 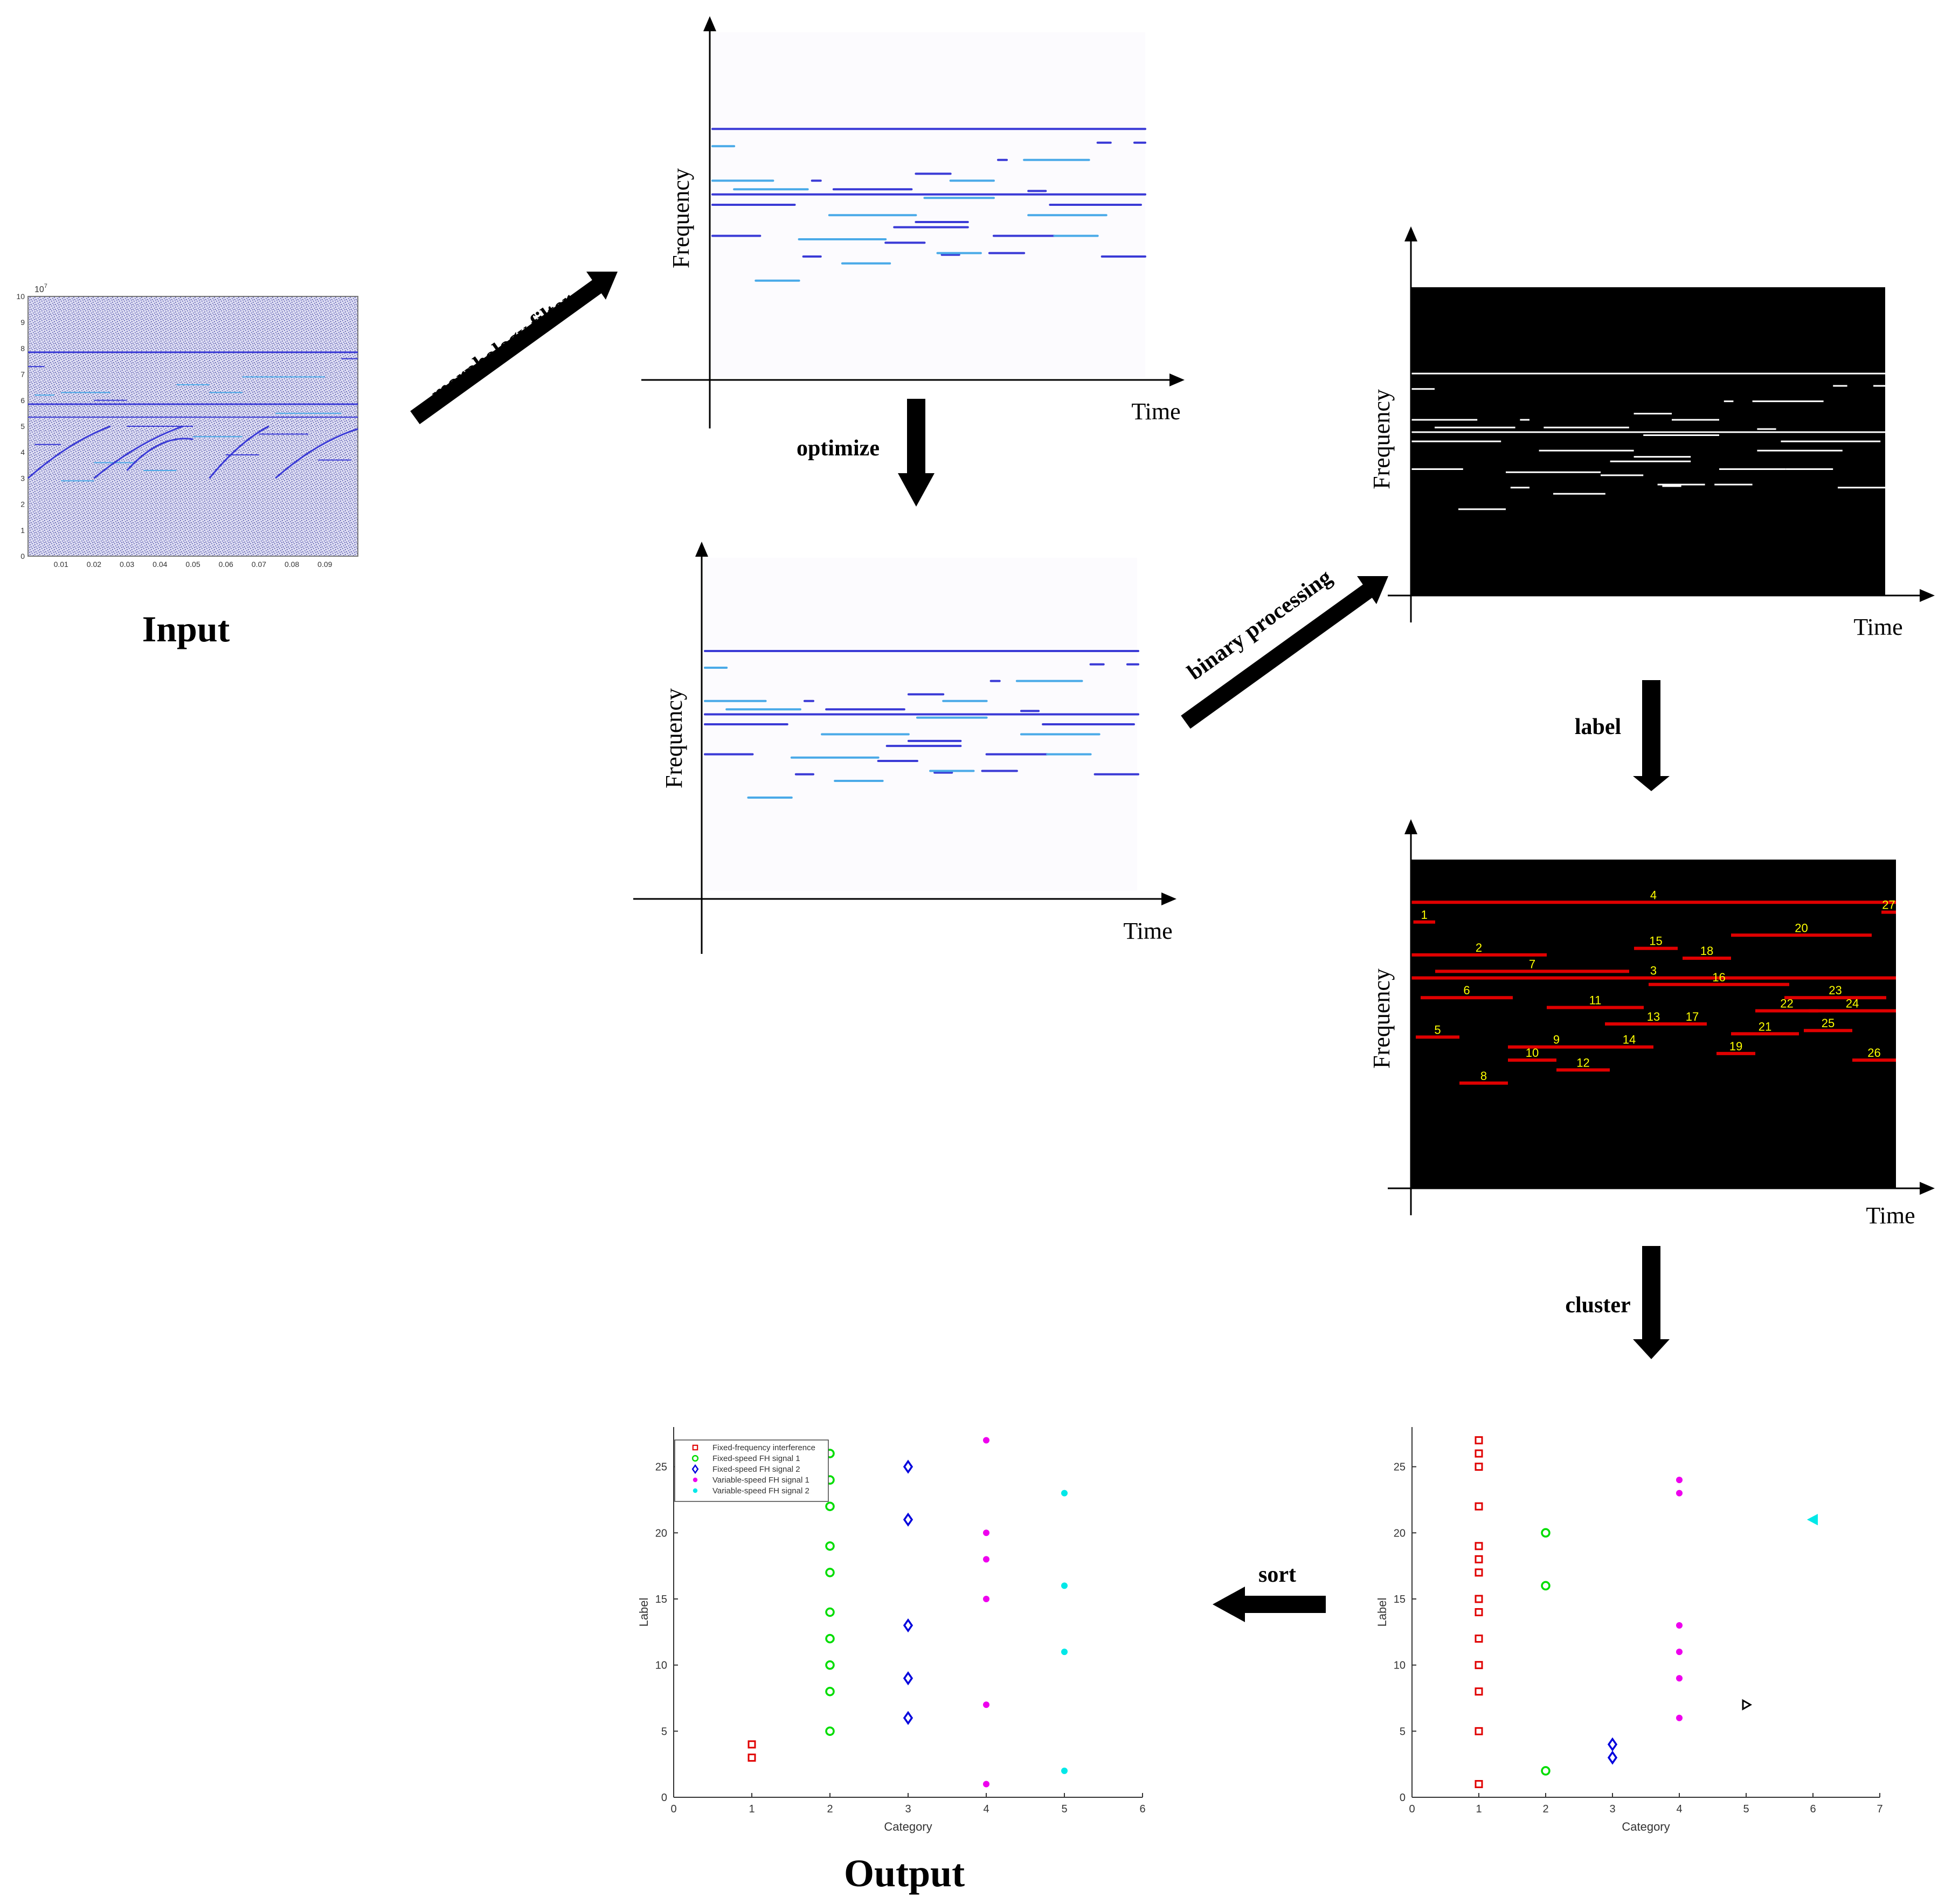 I want to click on step-cluster-label: cluster, so click(x=1598, y=1306).